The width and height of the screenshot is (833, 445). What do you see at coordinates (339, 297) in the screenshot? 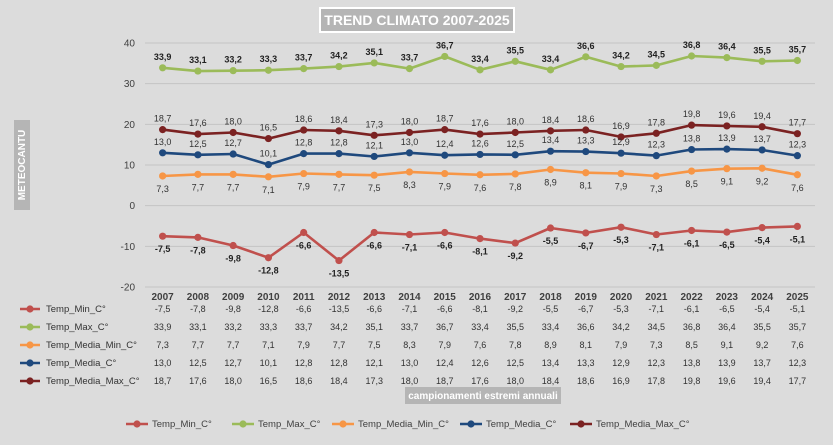
I see `x-tick-label-2012: 2012` at bounding box center [339, 297].